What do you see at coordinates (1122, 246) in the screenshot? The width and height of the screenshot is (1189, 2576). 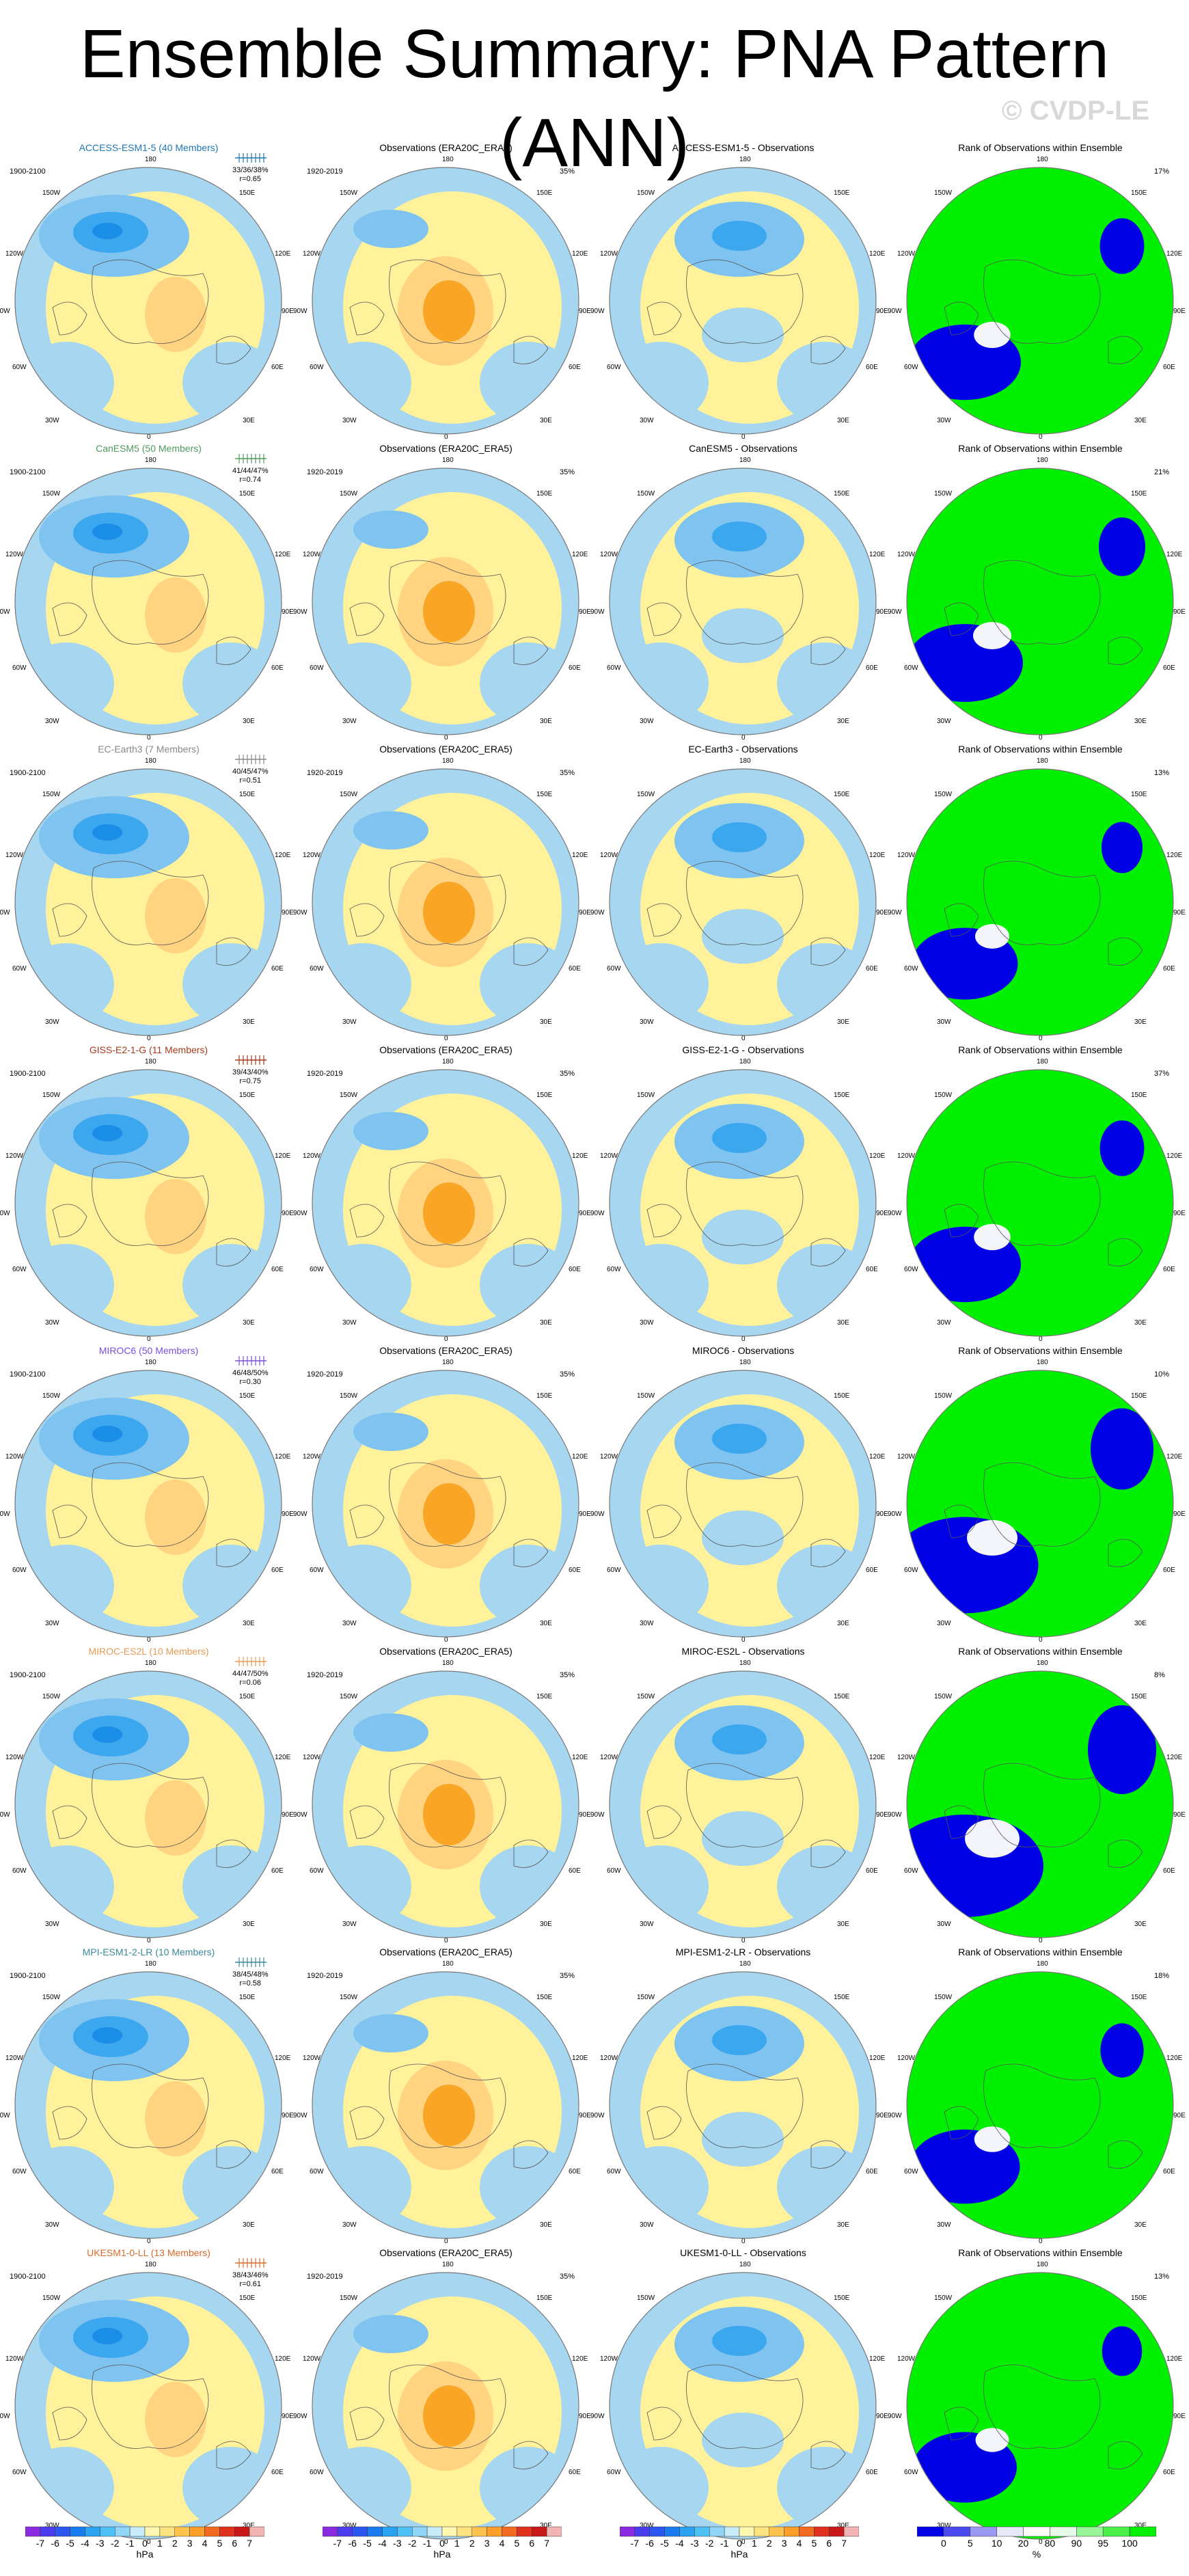 I see `rank-low-region` at bounding box center [1122, 246].